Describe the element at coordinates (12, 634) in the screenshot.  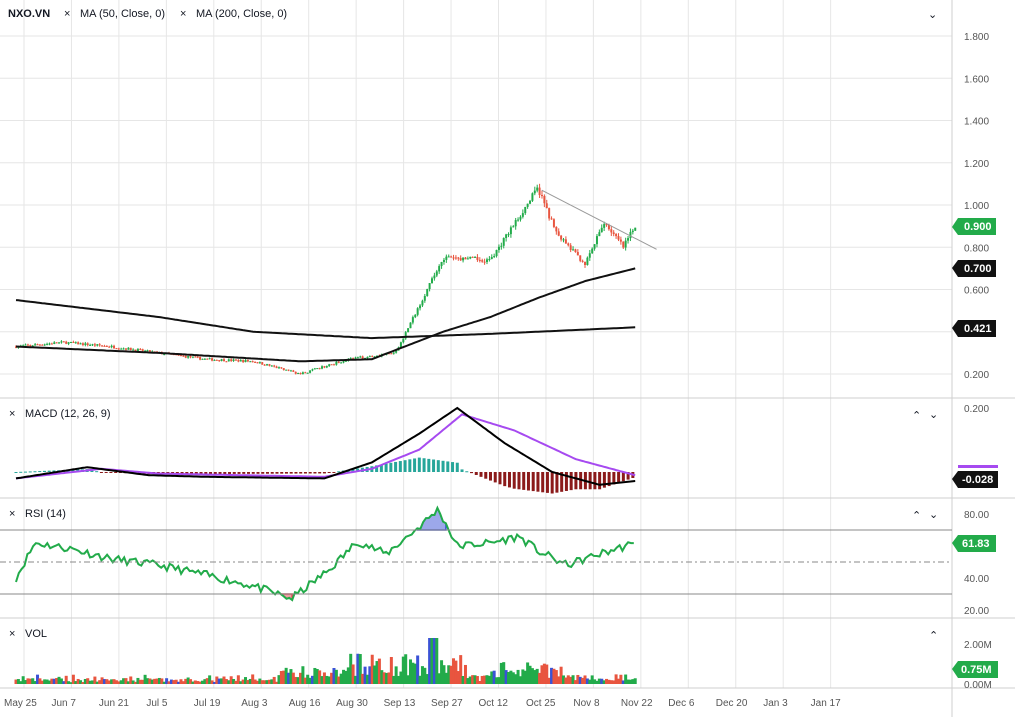
I see `volume-remove-icon: ×` at that location.